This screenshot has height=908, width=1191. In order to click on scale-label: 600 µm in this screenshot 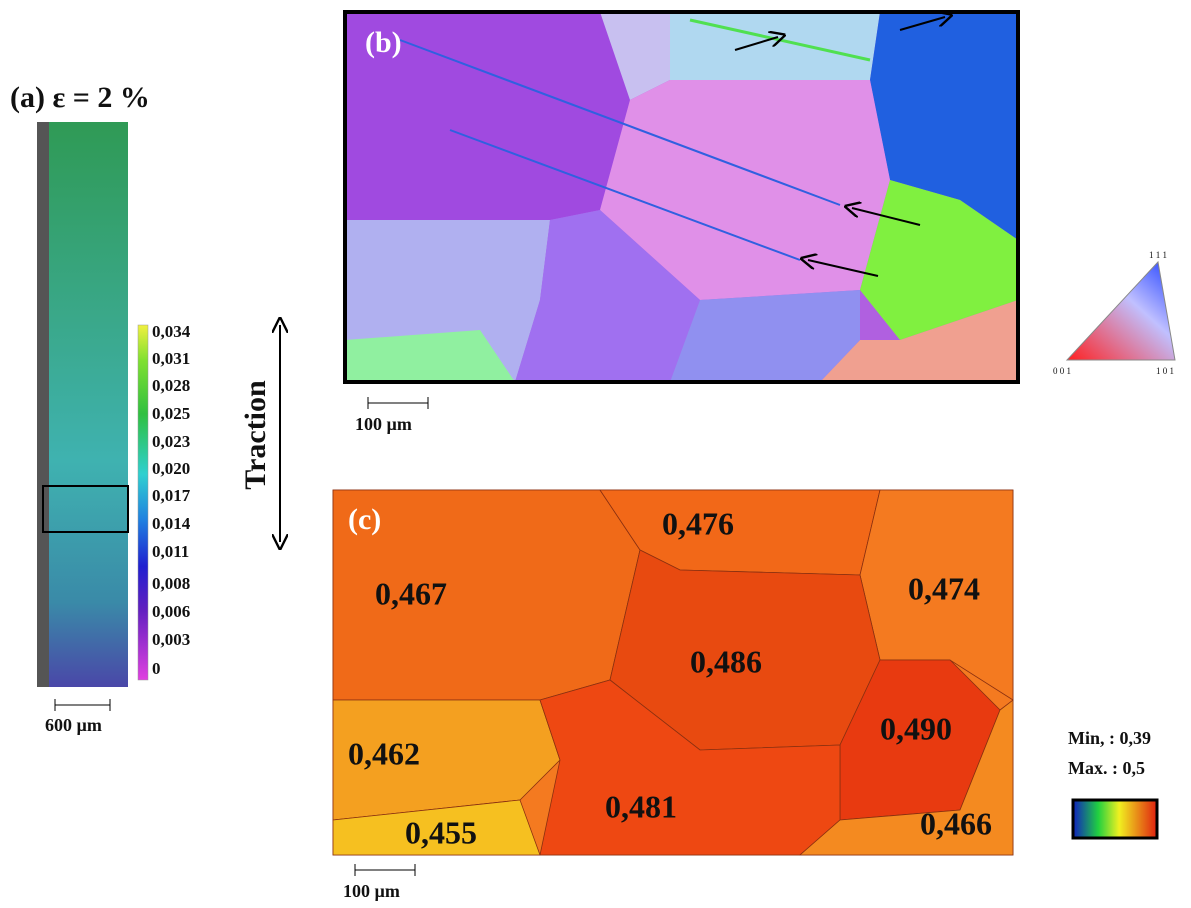, I will do `click(73, 725)`.